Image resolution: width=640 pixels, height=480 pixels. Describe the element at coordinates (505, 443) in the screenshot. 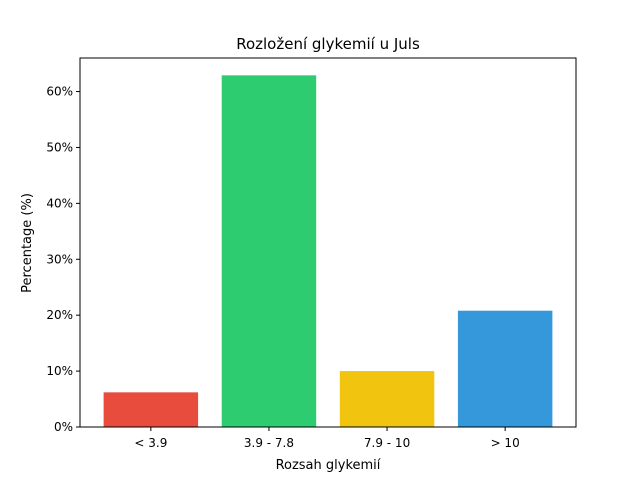

I see `x-tick-label: > 10` at that location.